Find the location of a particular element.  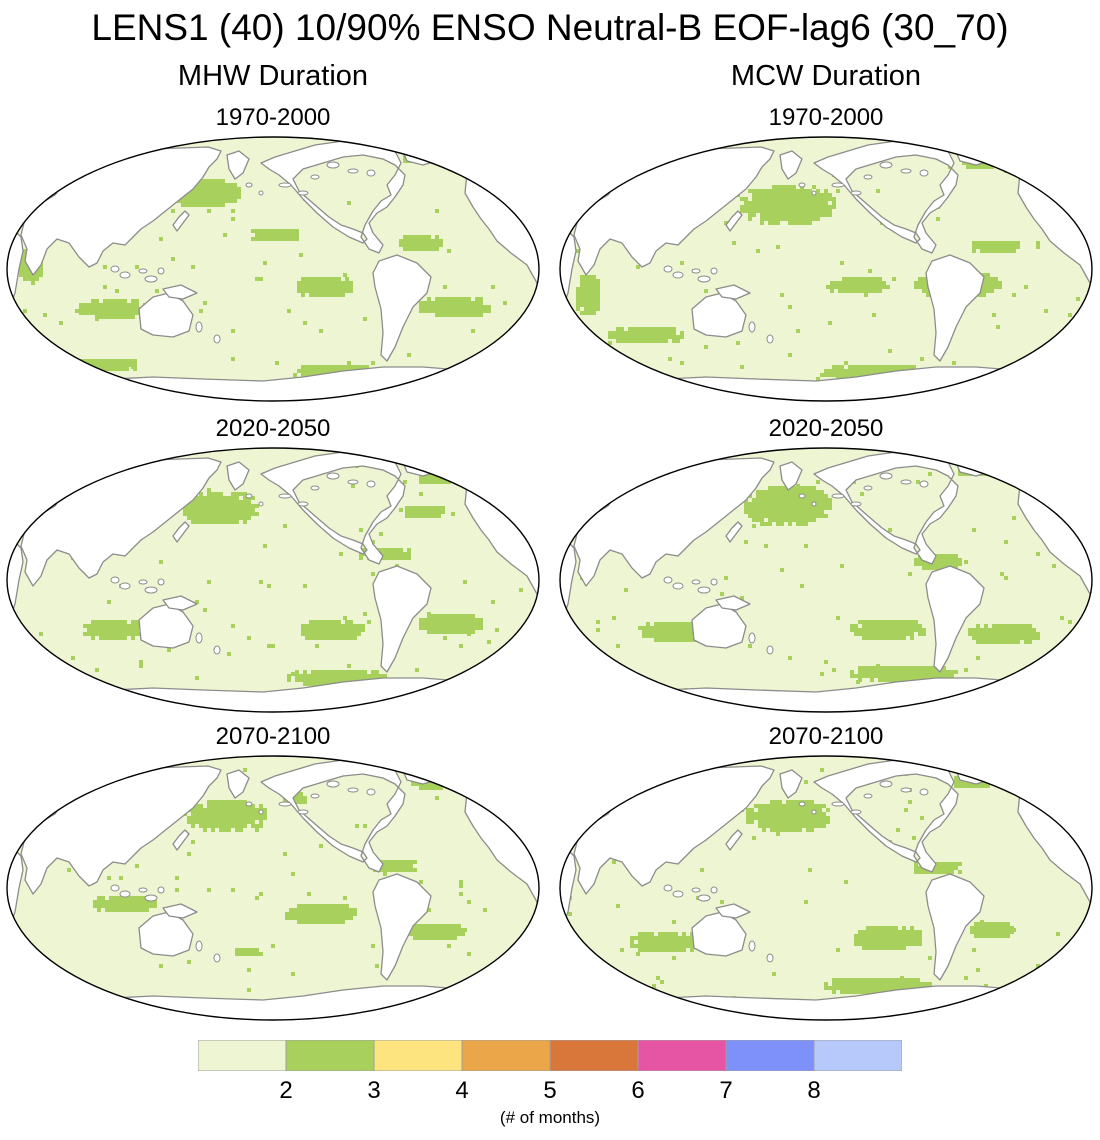

column-title-mhw: MHW Duration is located at coordinates (273, 76).